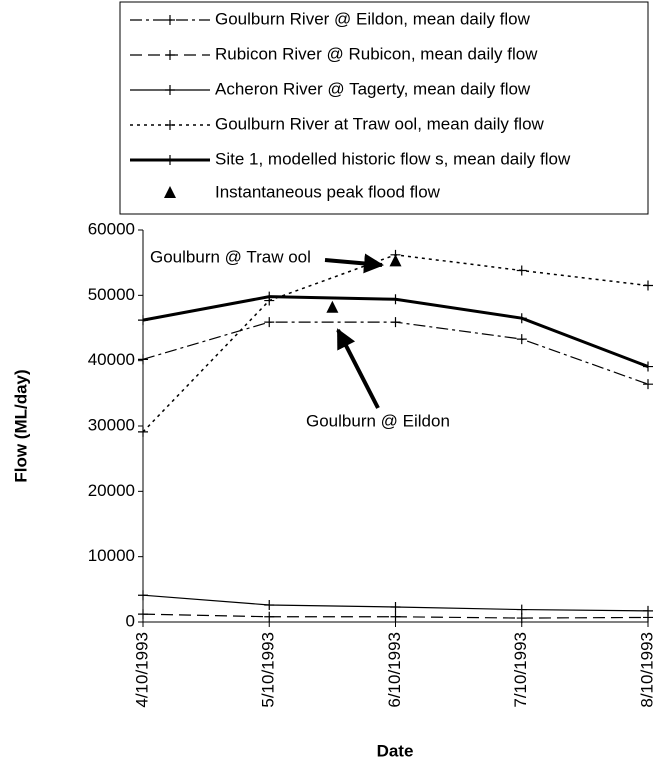 The height and width of the screenshot is (763, 653). I want to click on y-tick-label: 40000, so click(111, 359).